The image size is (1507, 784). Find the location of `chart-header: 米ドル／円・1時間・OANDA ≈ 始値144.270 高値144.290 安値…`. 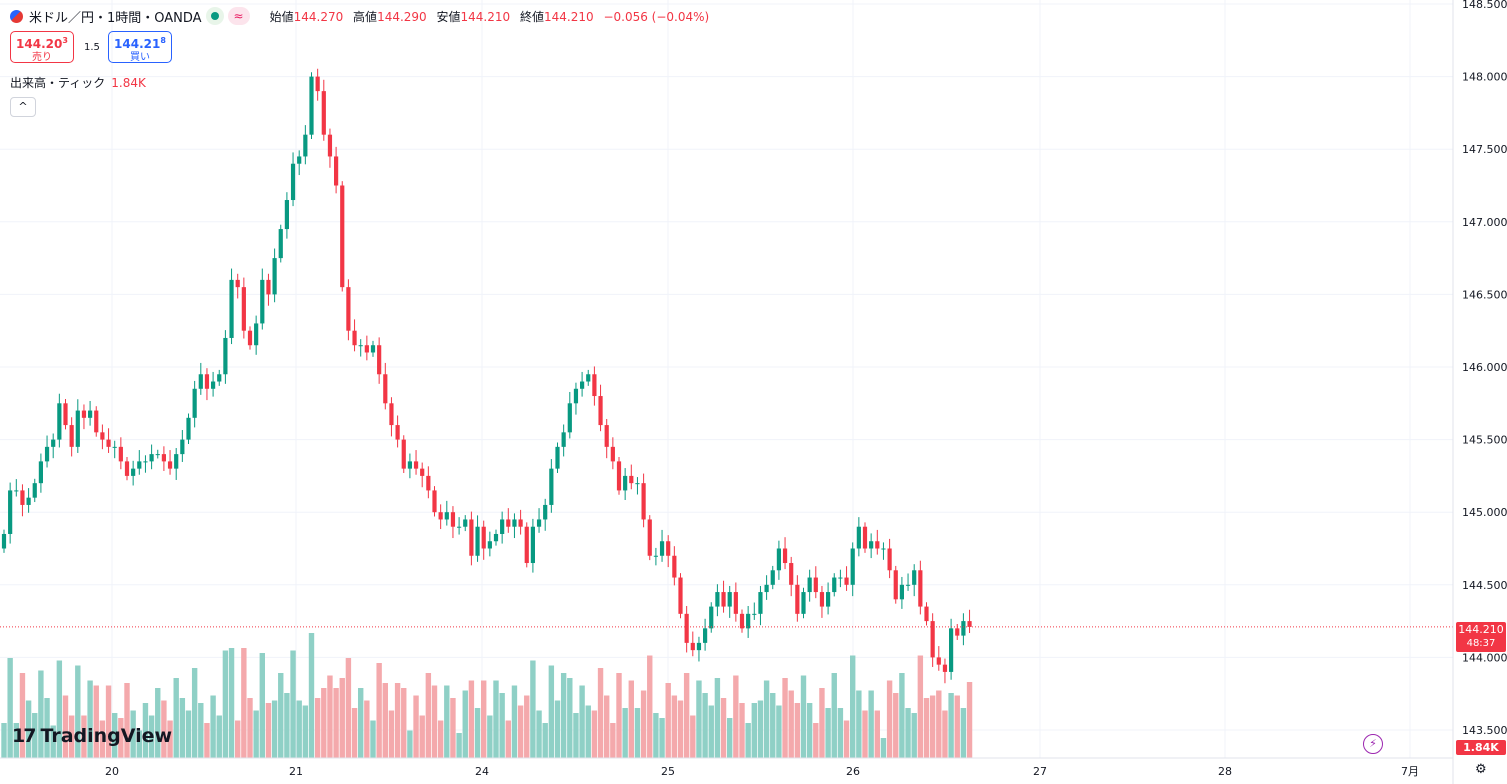

chart-header: 米ドル／円・1時間・OANDA ≈ 始値144.270 高値144.290 安値… is located at coordinates (359, 16).